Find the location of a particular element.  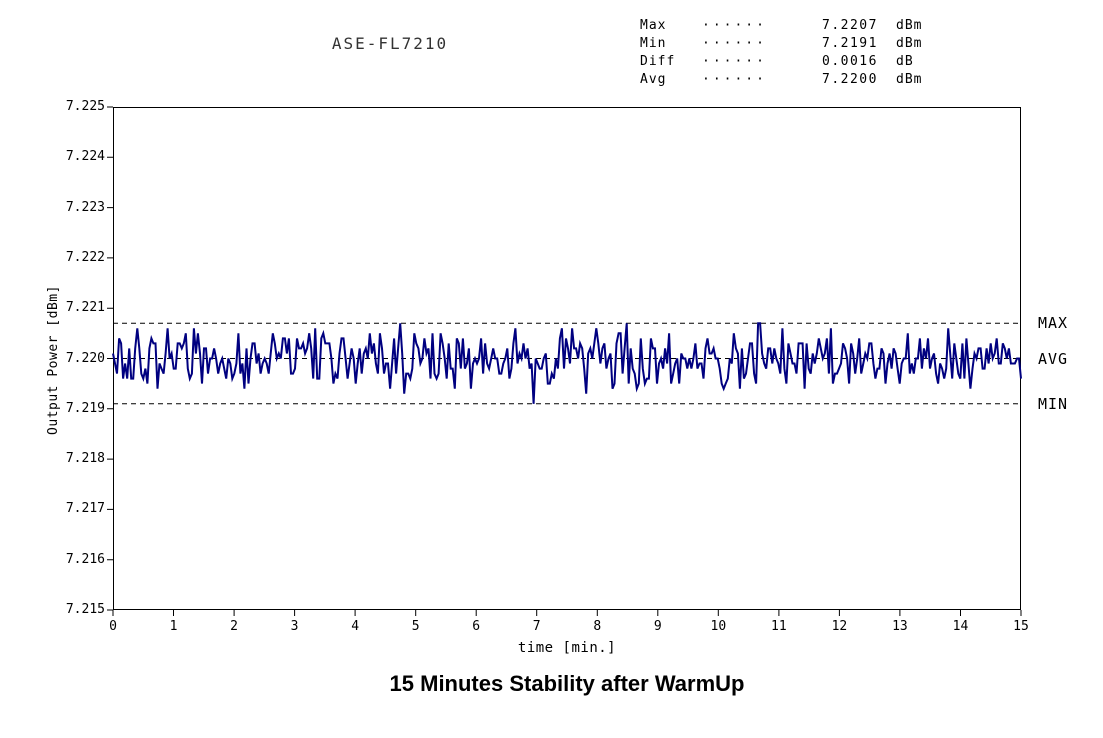

x-tick-label: 9 is located at coordinates (657, 626).